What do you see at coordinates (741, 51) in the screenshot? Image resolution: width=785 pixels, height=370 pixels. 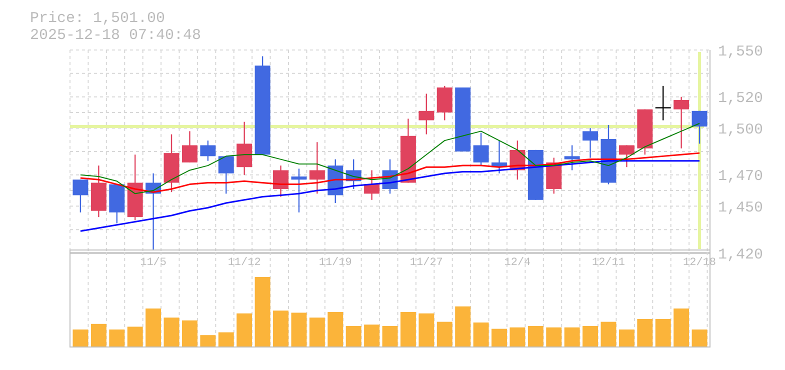 I see `y-tick-label: 1,550` at bounding box center [741, 51].